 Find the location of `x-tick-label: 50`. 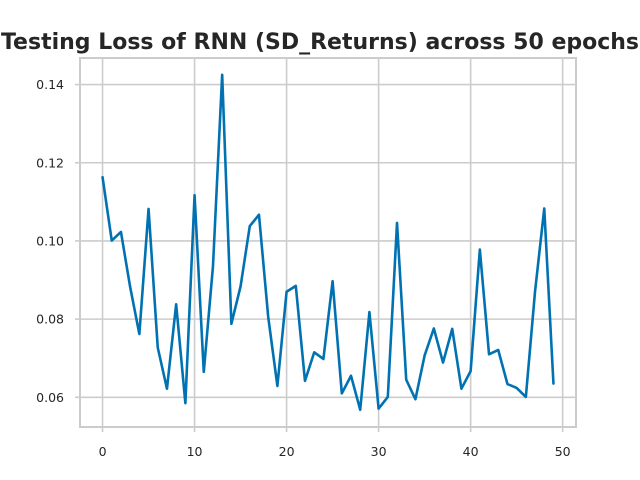

x-tick-label: 50 is located at coordinates (563, 451).